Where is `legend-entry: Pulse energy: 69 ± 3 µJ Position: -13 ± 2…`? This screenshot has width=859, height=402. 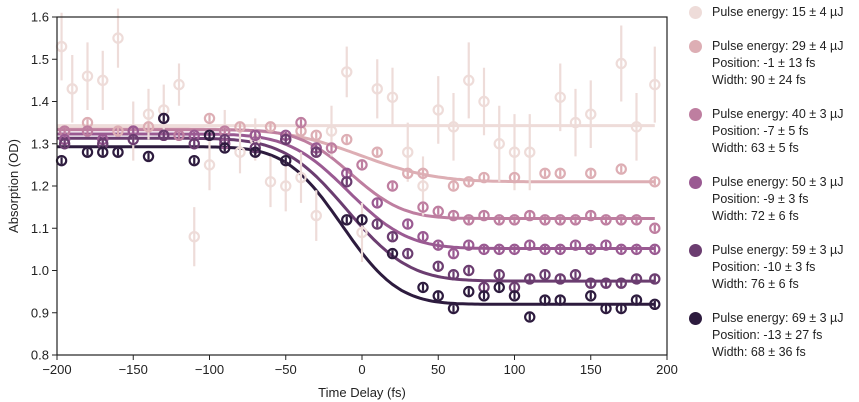 legend-entry: Pulse energy: 69 ± 3 µJ Position: -13 ± 2… is located at coordinates (772, 335).